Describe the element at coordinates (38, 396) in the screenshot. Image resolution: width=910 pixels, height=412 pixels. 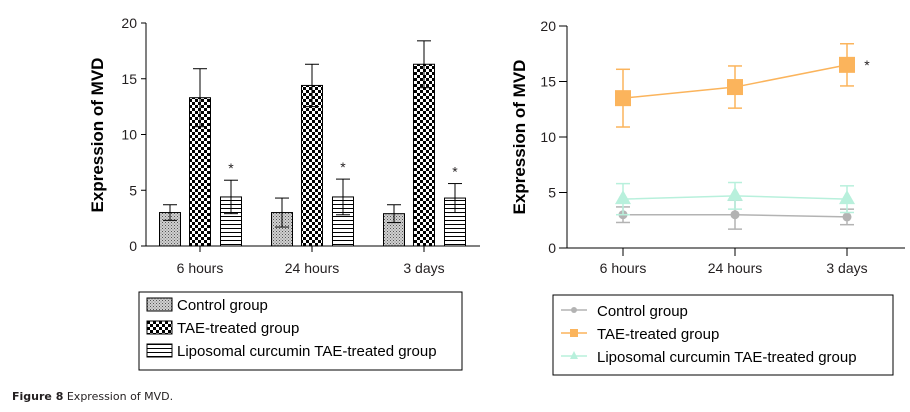
I see `figure-label: Figure 8` at that location.